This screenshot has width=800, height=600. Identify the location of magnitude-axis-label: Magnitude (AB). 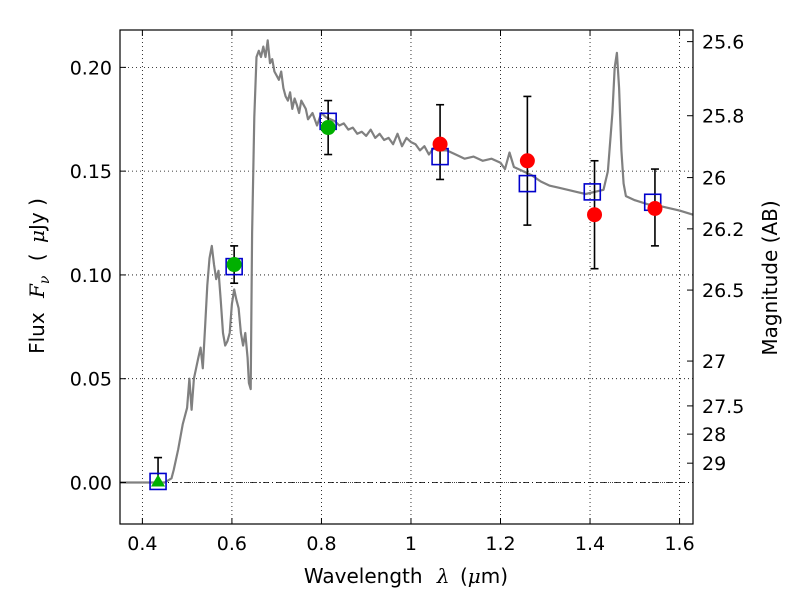
(770, 277).